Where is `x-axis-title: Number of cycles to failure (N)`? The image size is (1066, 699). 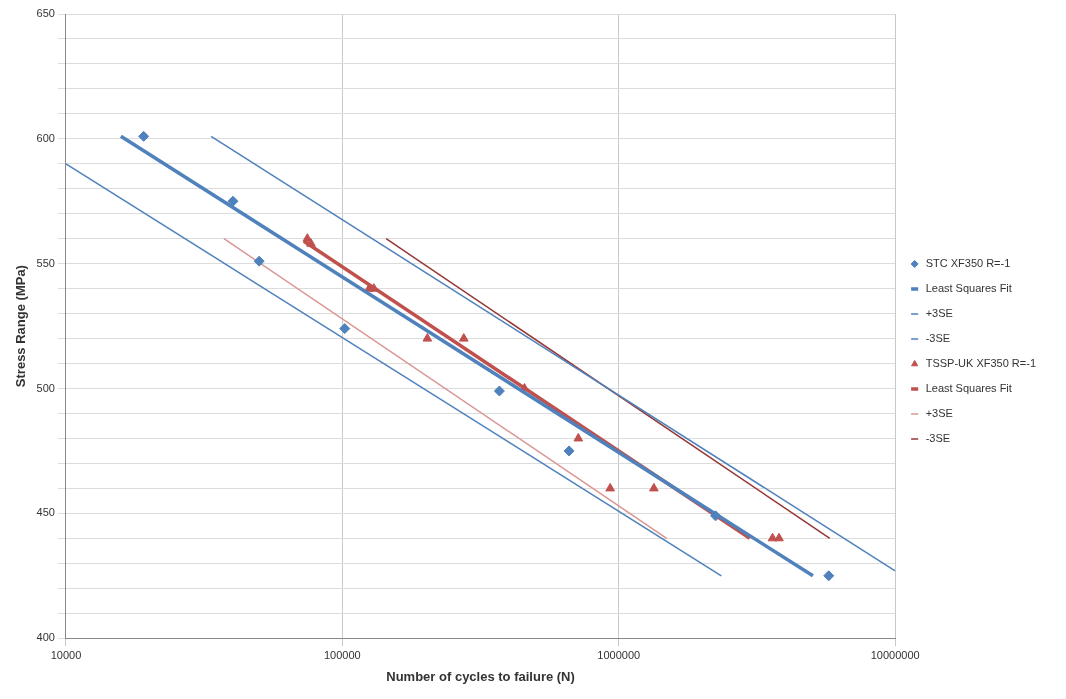
x-axis-title: Number of cycles to failure (N) is located at coordinates (480, 676).